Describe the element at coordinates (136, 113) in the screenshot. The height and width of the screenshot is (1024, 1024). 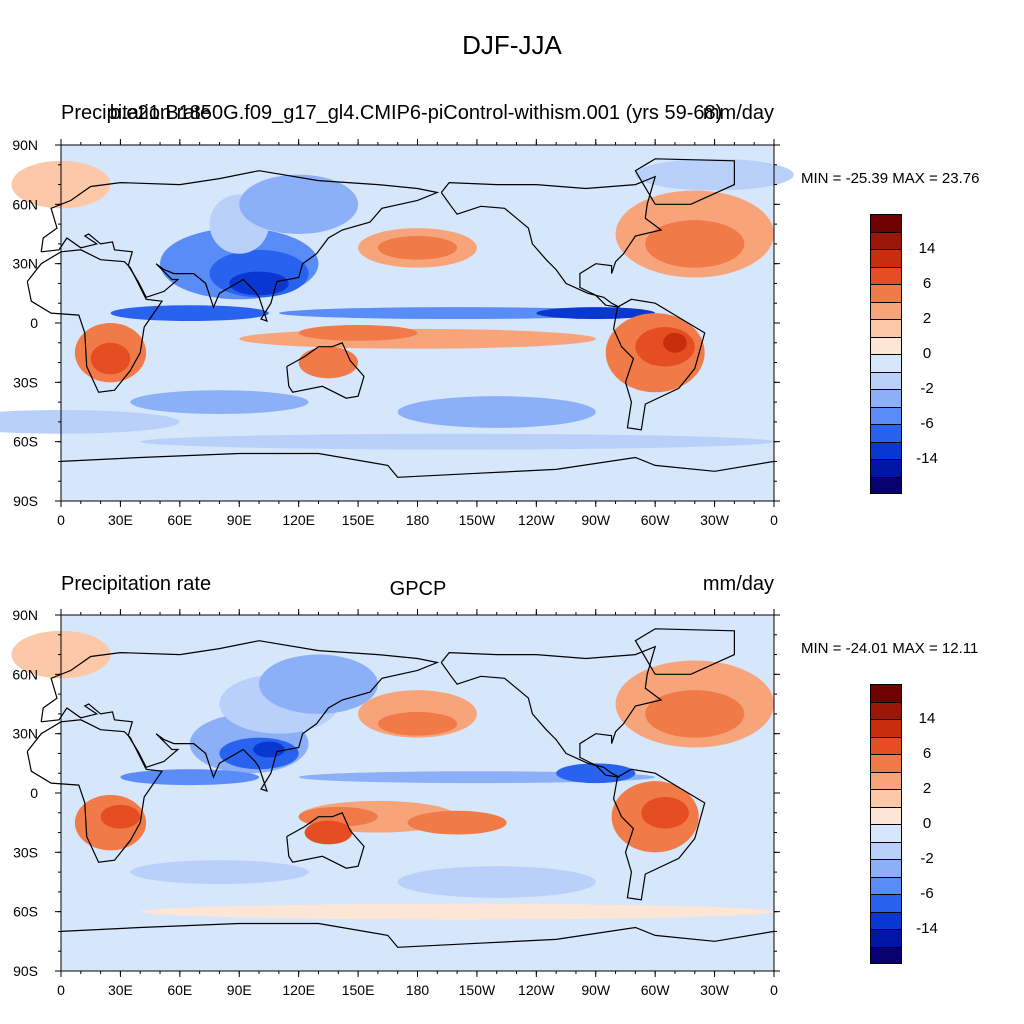
I see `panel1-left-title: Precipitation rate` at that location.